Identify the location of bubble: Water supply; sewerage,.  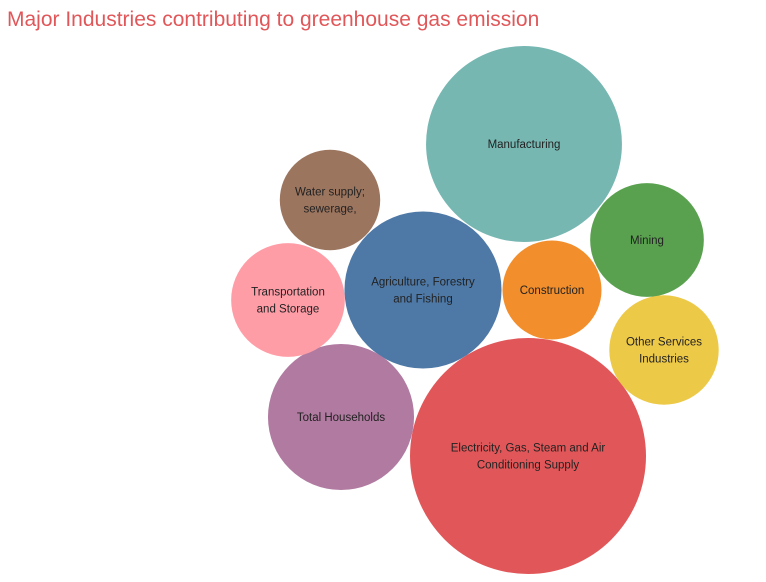
(330, 200).